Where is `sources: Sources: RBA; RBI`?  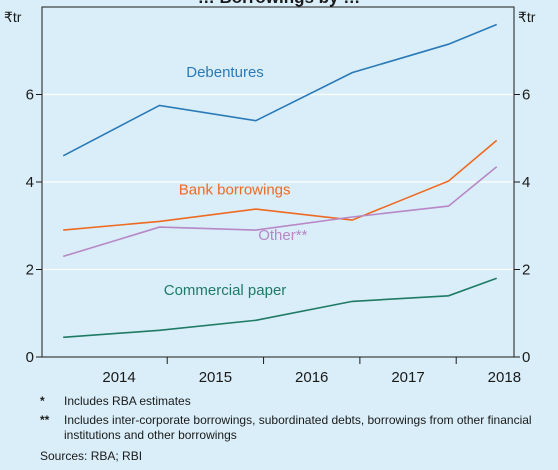 sources: Sources: RBA; RBI is located at coordinates (91, 456).